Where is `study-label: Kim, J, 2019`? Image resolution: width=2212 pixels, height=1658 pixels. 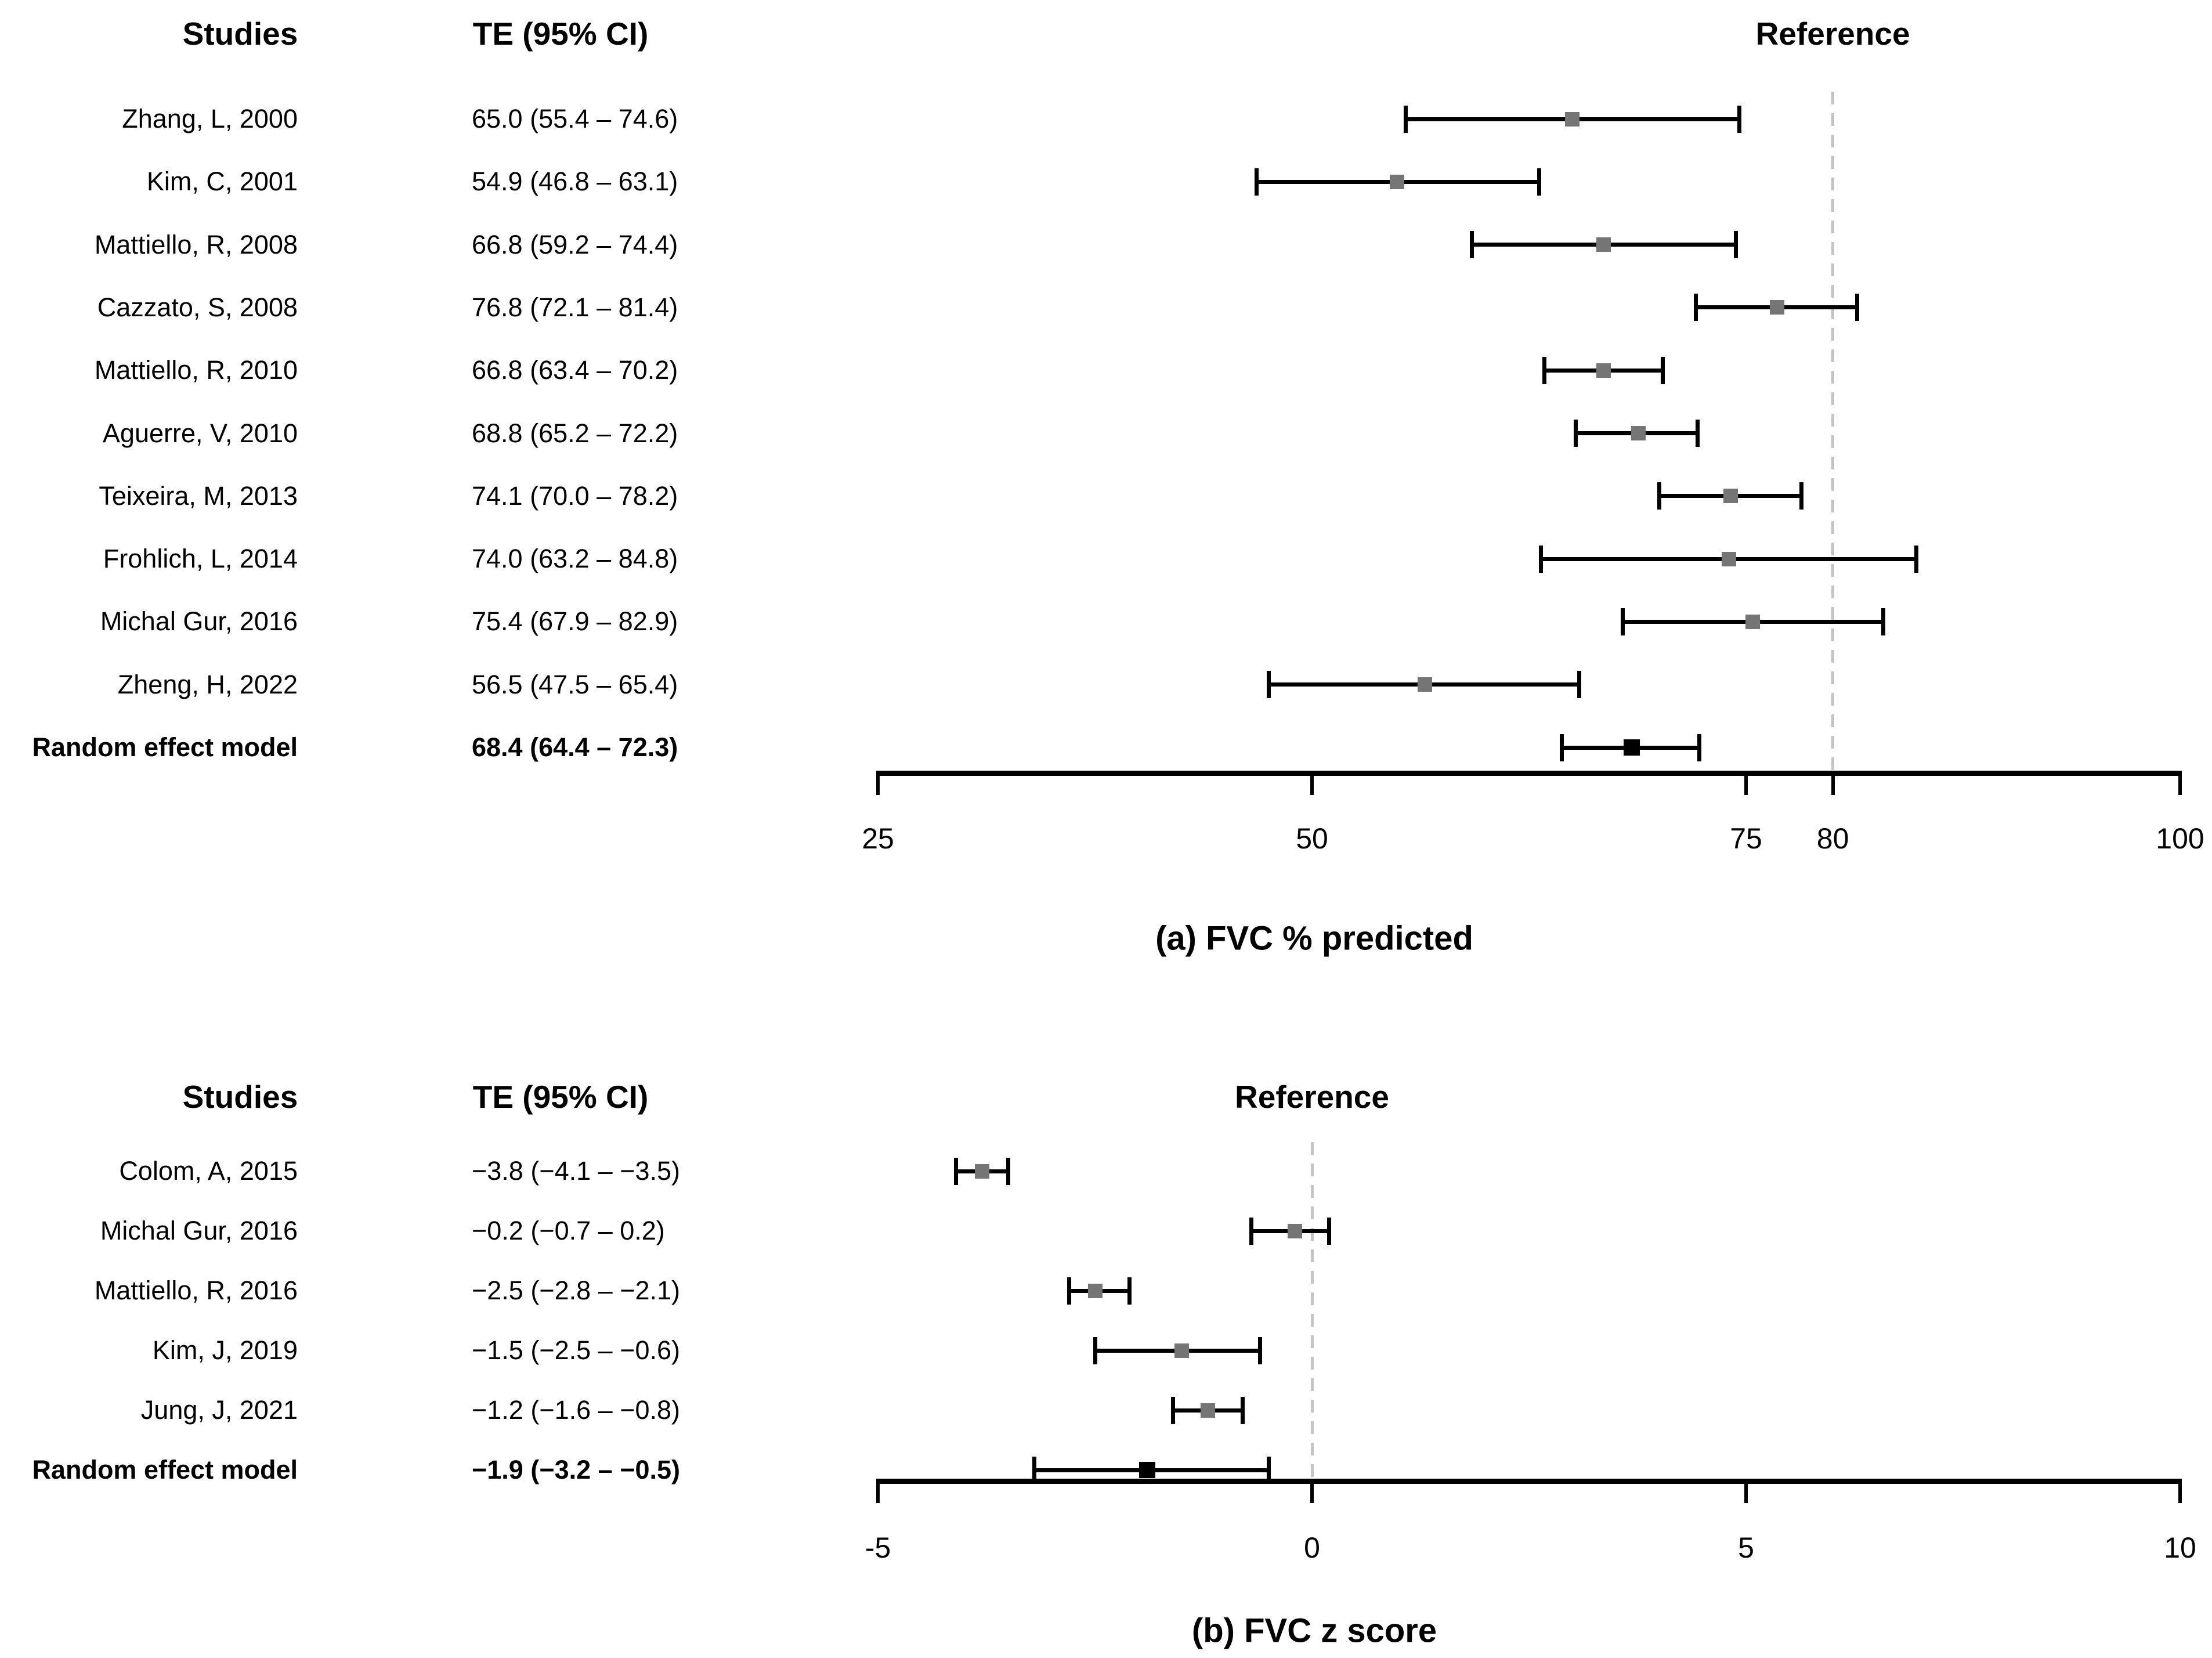 study-label: Kim, J, 2019 is located at coordinates (225, 1350).